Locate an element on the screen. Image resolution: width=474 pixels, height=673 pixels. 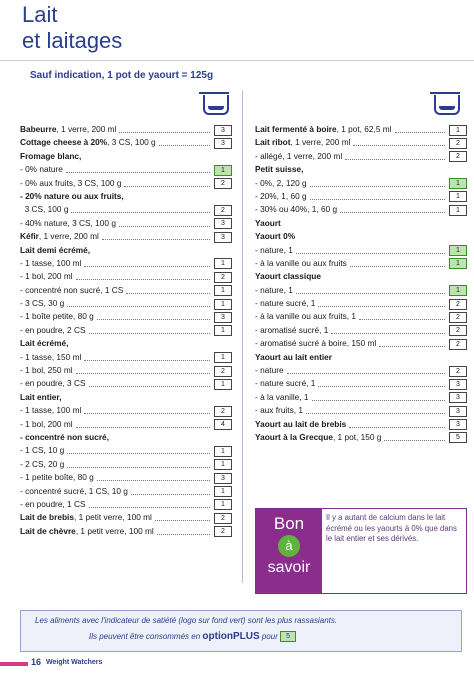
food-row: - concentré non sucré, is located at coordinates (126, 437).